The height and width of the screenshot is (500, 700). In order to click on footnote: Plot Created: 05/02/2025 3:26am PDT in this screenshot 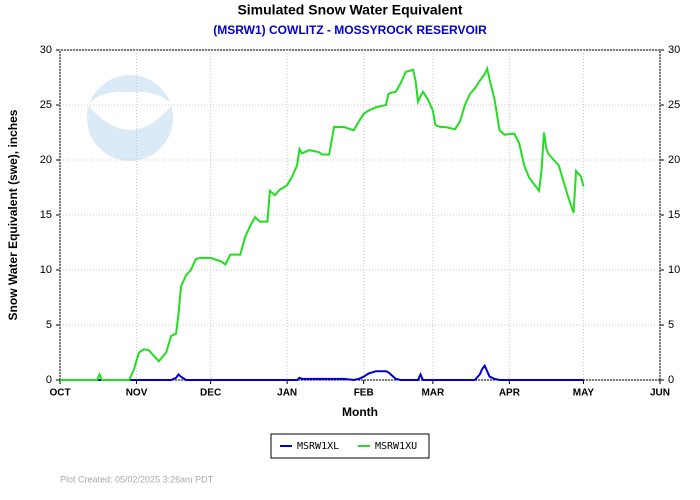, I will do `click(137, 479)`.